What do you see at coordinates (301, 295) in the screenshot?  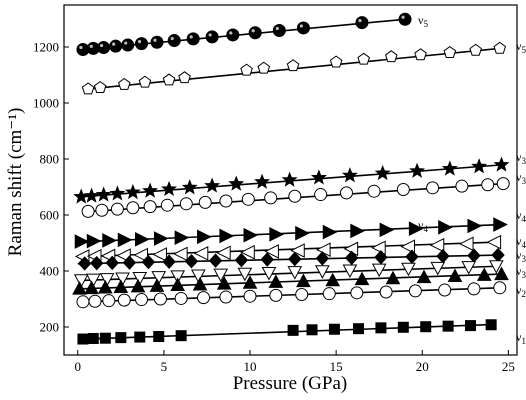 I see `series: ν2` at bounding box center [301, 295].